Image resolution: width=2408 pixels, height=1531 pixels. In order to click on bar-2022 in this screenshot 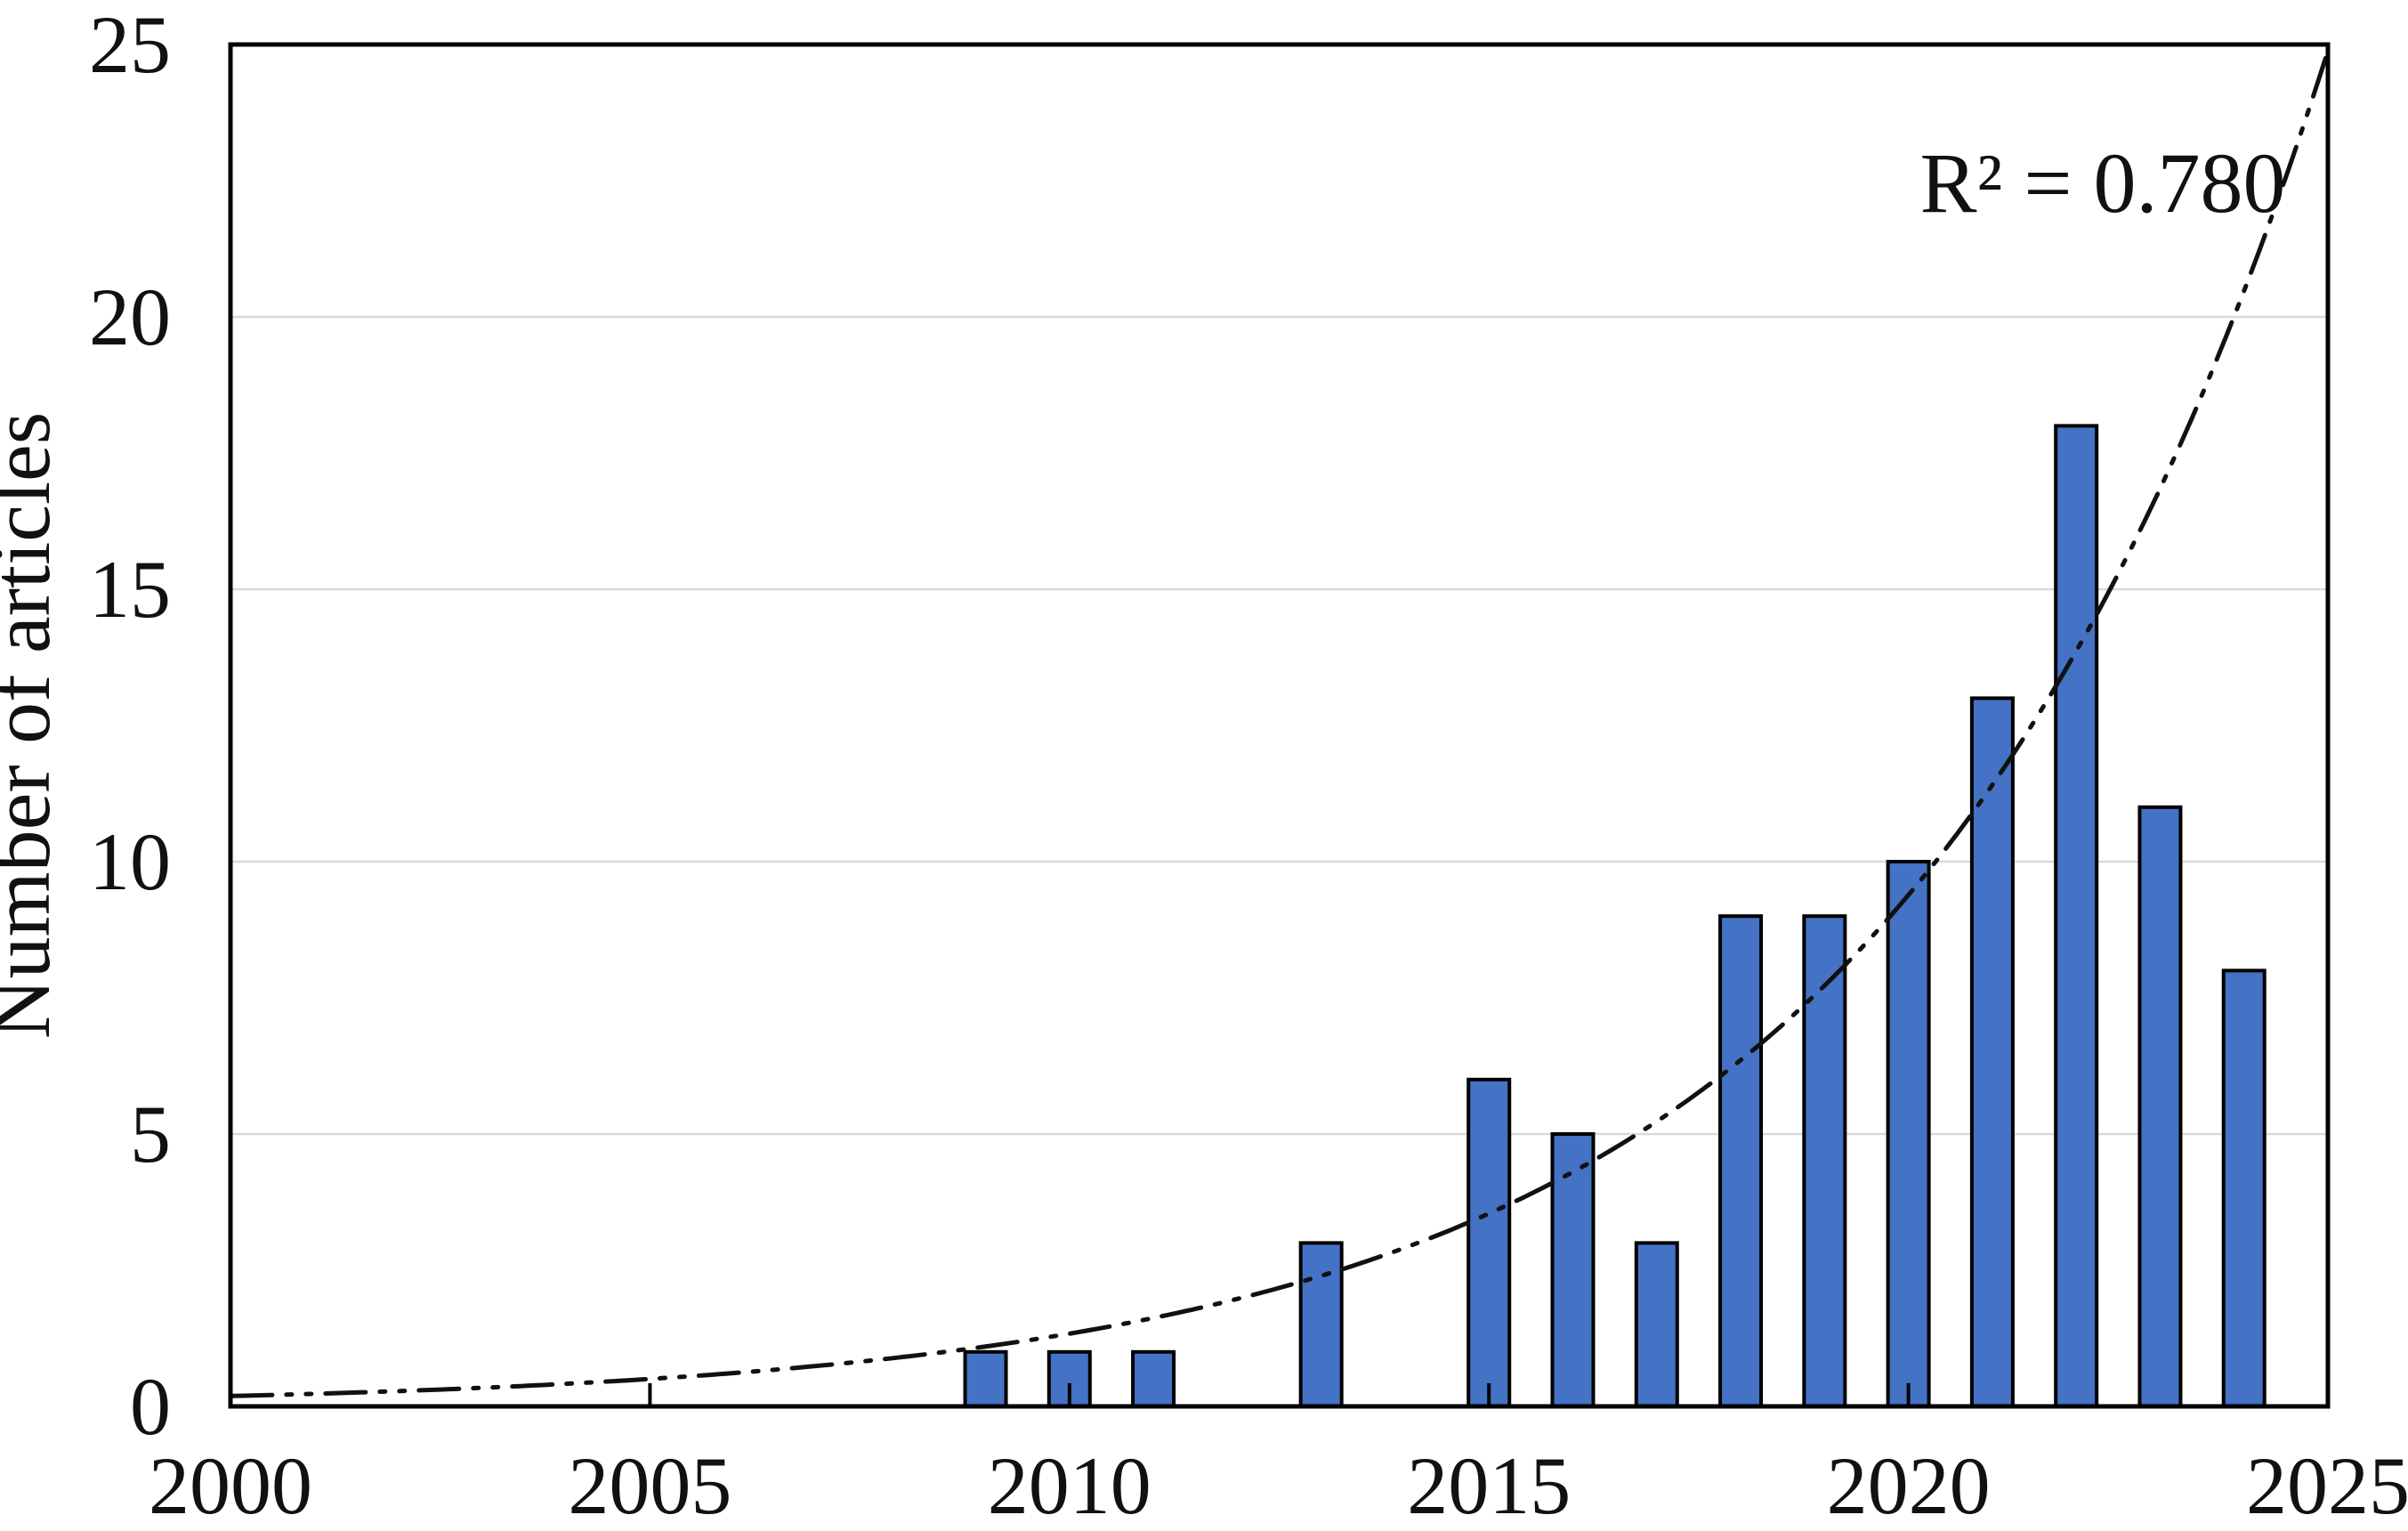, I will do `click(2077, 916)`.